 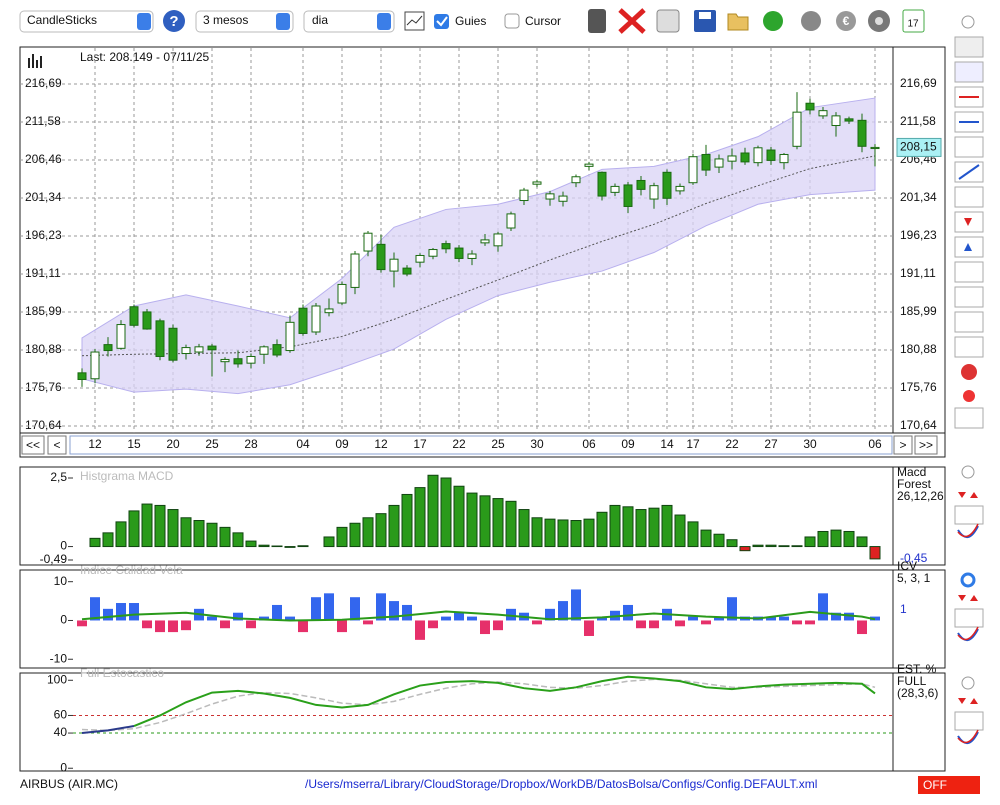 I want to click on x-tick-label: 28, so click(x=251, y=444).